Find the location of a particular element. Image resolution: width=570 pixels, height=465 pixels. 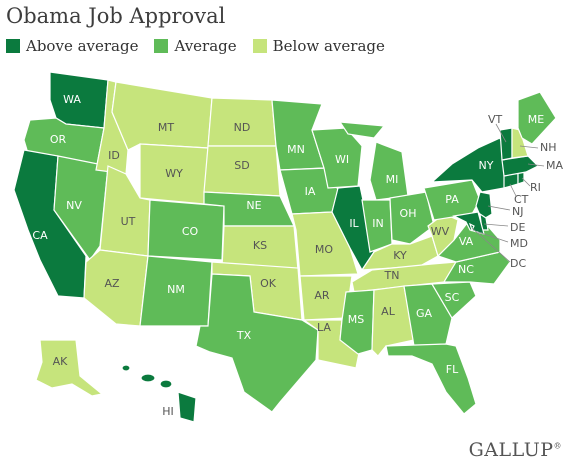

label-ID: ID is located at coordinates (114, 155).